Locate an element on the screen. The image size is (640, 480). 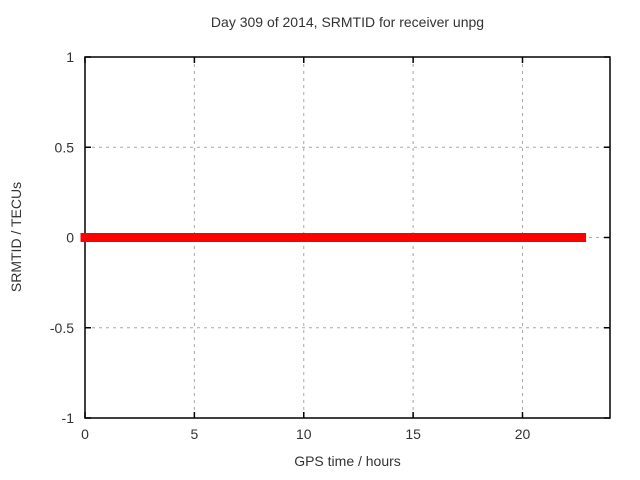
x-tick-label: 15 is located at coordinates (413, 434).